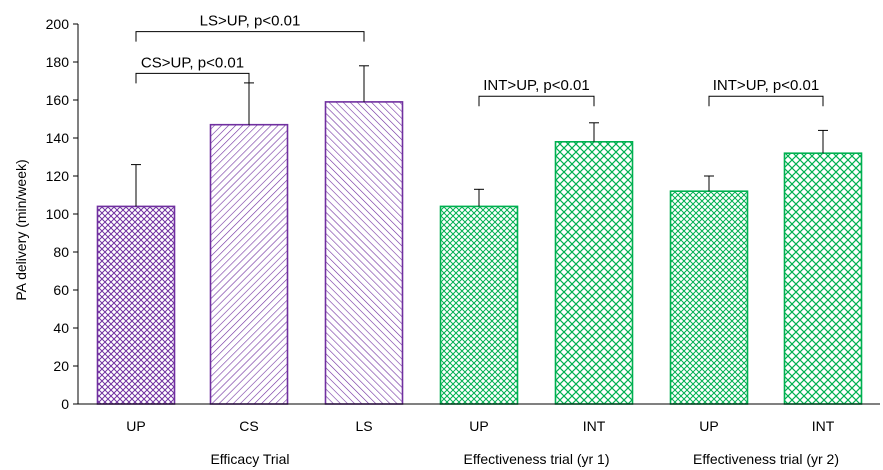  What do you see at coordinates (363, 426) in the screenshot?
I see `x-tick-label: LS` at bounding box center [363, 426].